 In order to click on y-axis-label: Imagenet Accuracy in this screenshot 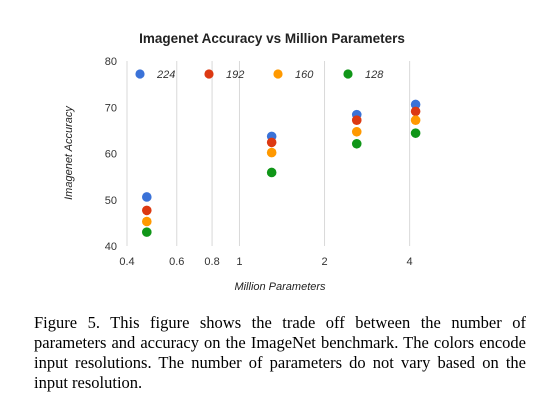, I will do `click(69, 152)`.